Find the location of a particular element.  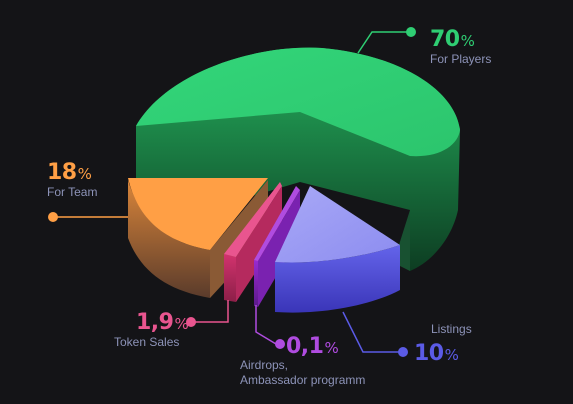

slice-for-team-side is located at coordinates (169, 239).